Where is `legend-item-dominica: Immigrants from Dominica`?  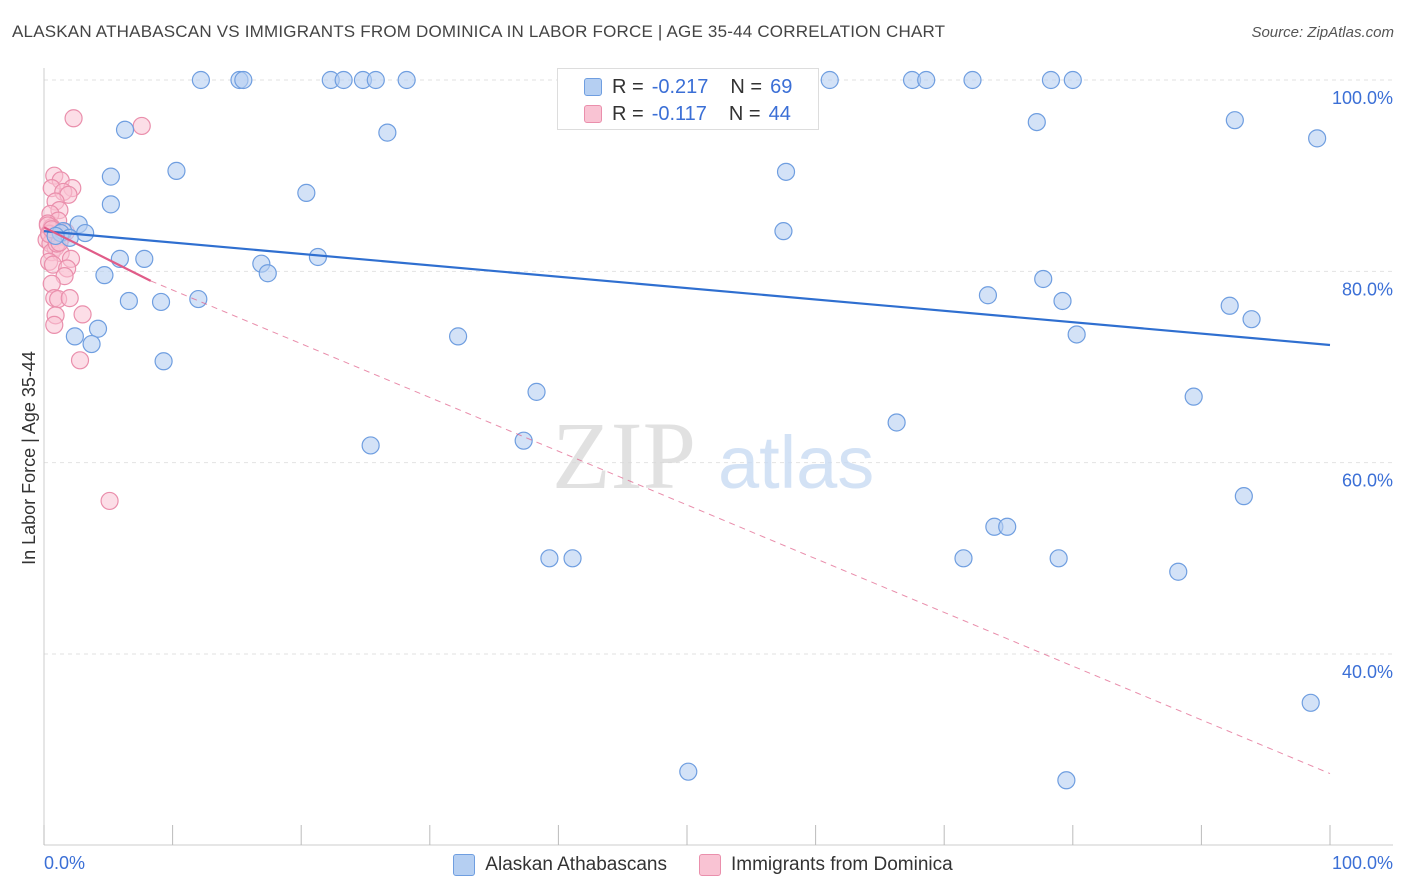
legend-item-dominica: Immigrants from Dominica is located at coordinates (825, 865).